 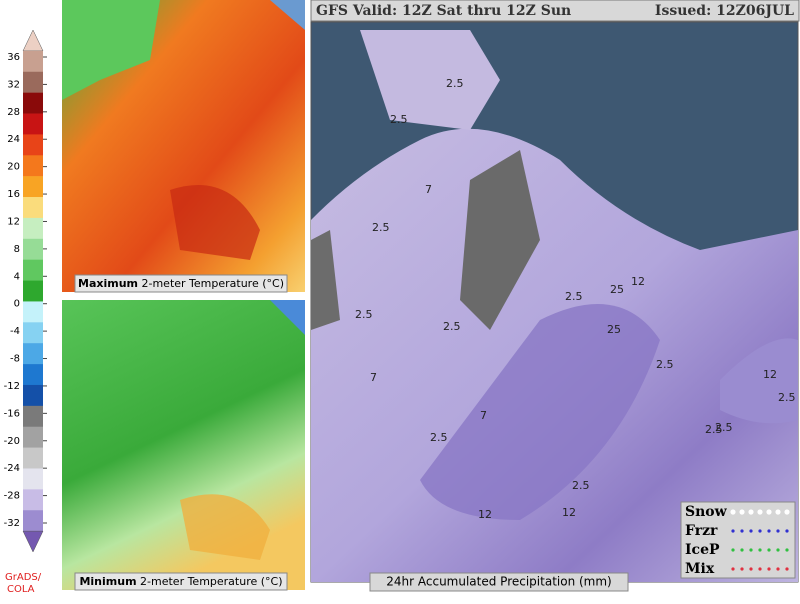 I want to click on colorbar-label: -28, so click(x=12, y=496).